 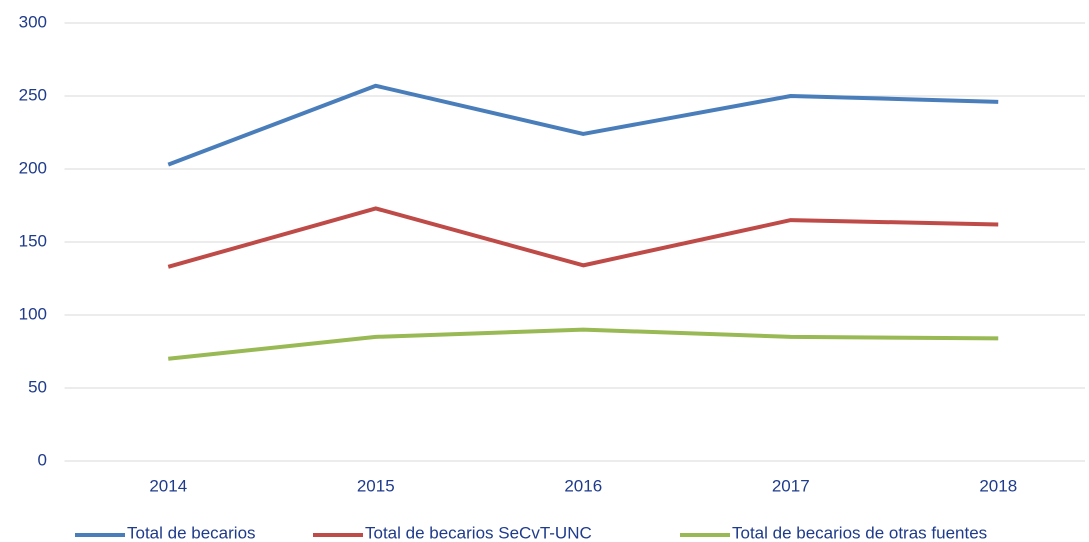 I want to click on legend-label: Total de becarios, so click(x=191, y=532).